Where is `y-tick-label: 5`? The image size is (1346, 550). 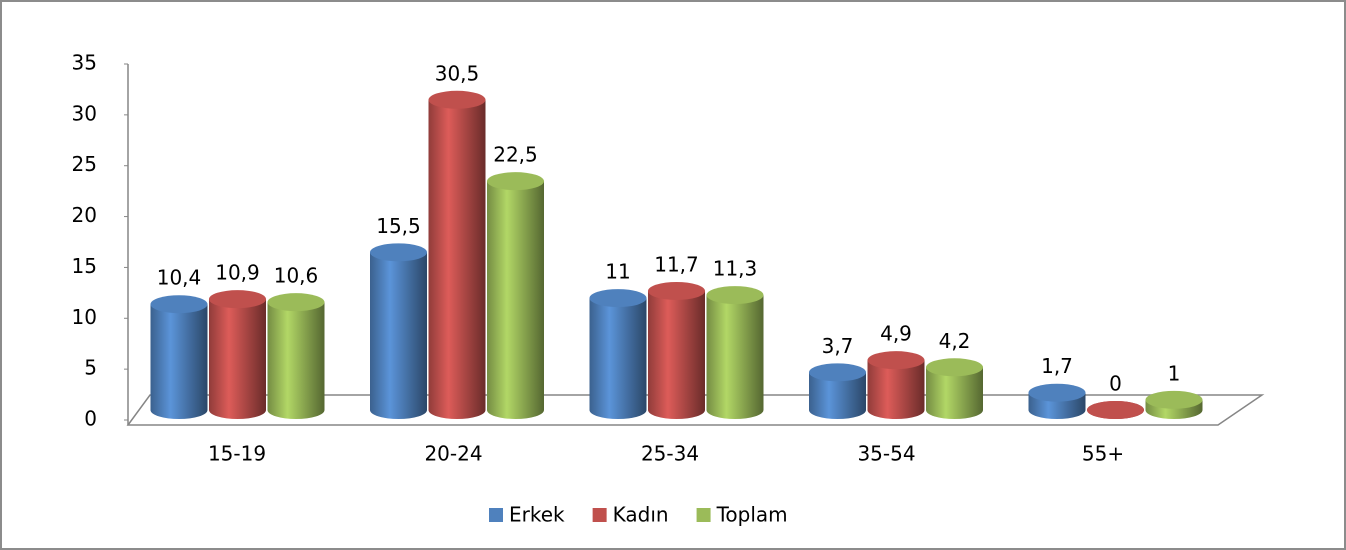 y-tick-label: 5 is located at coordinates (90, 368).